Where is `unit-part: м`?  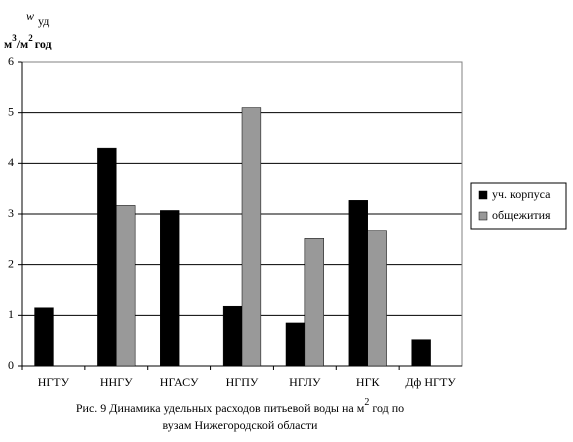 unit-part: м is located at coordinates (8, 44).